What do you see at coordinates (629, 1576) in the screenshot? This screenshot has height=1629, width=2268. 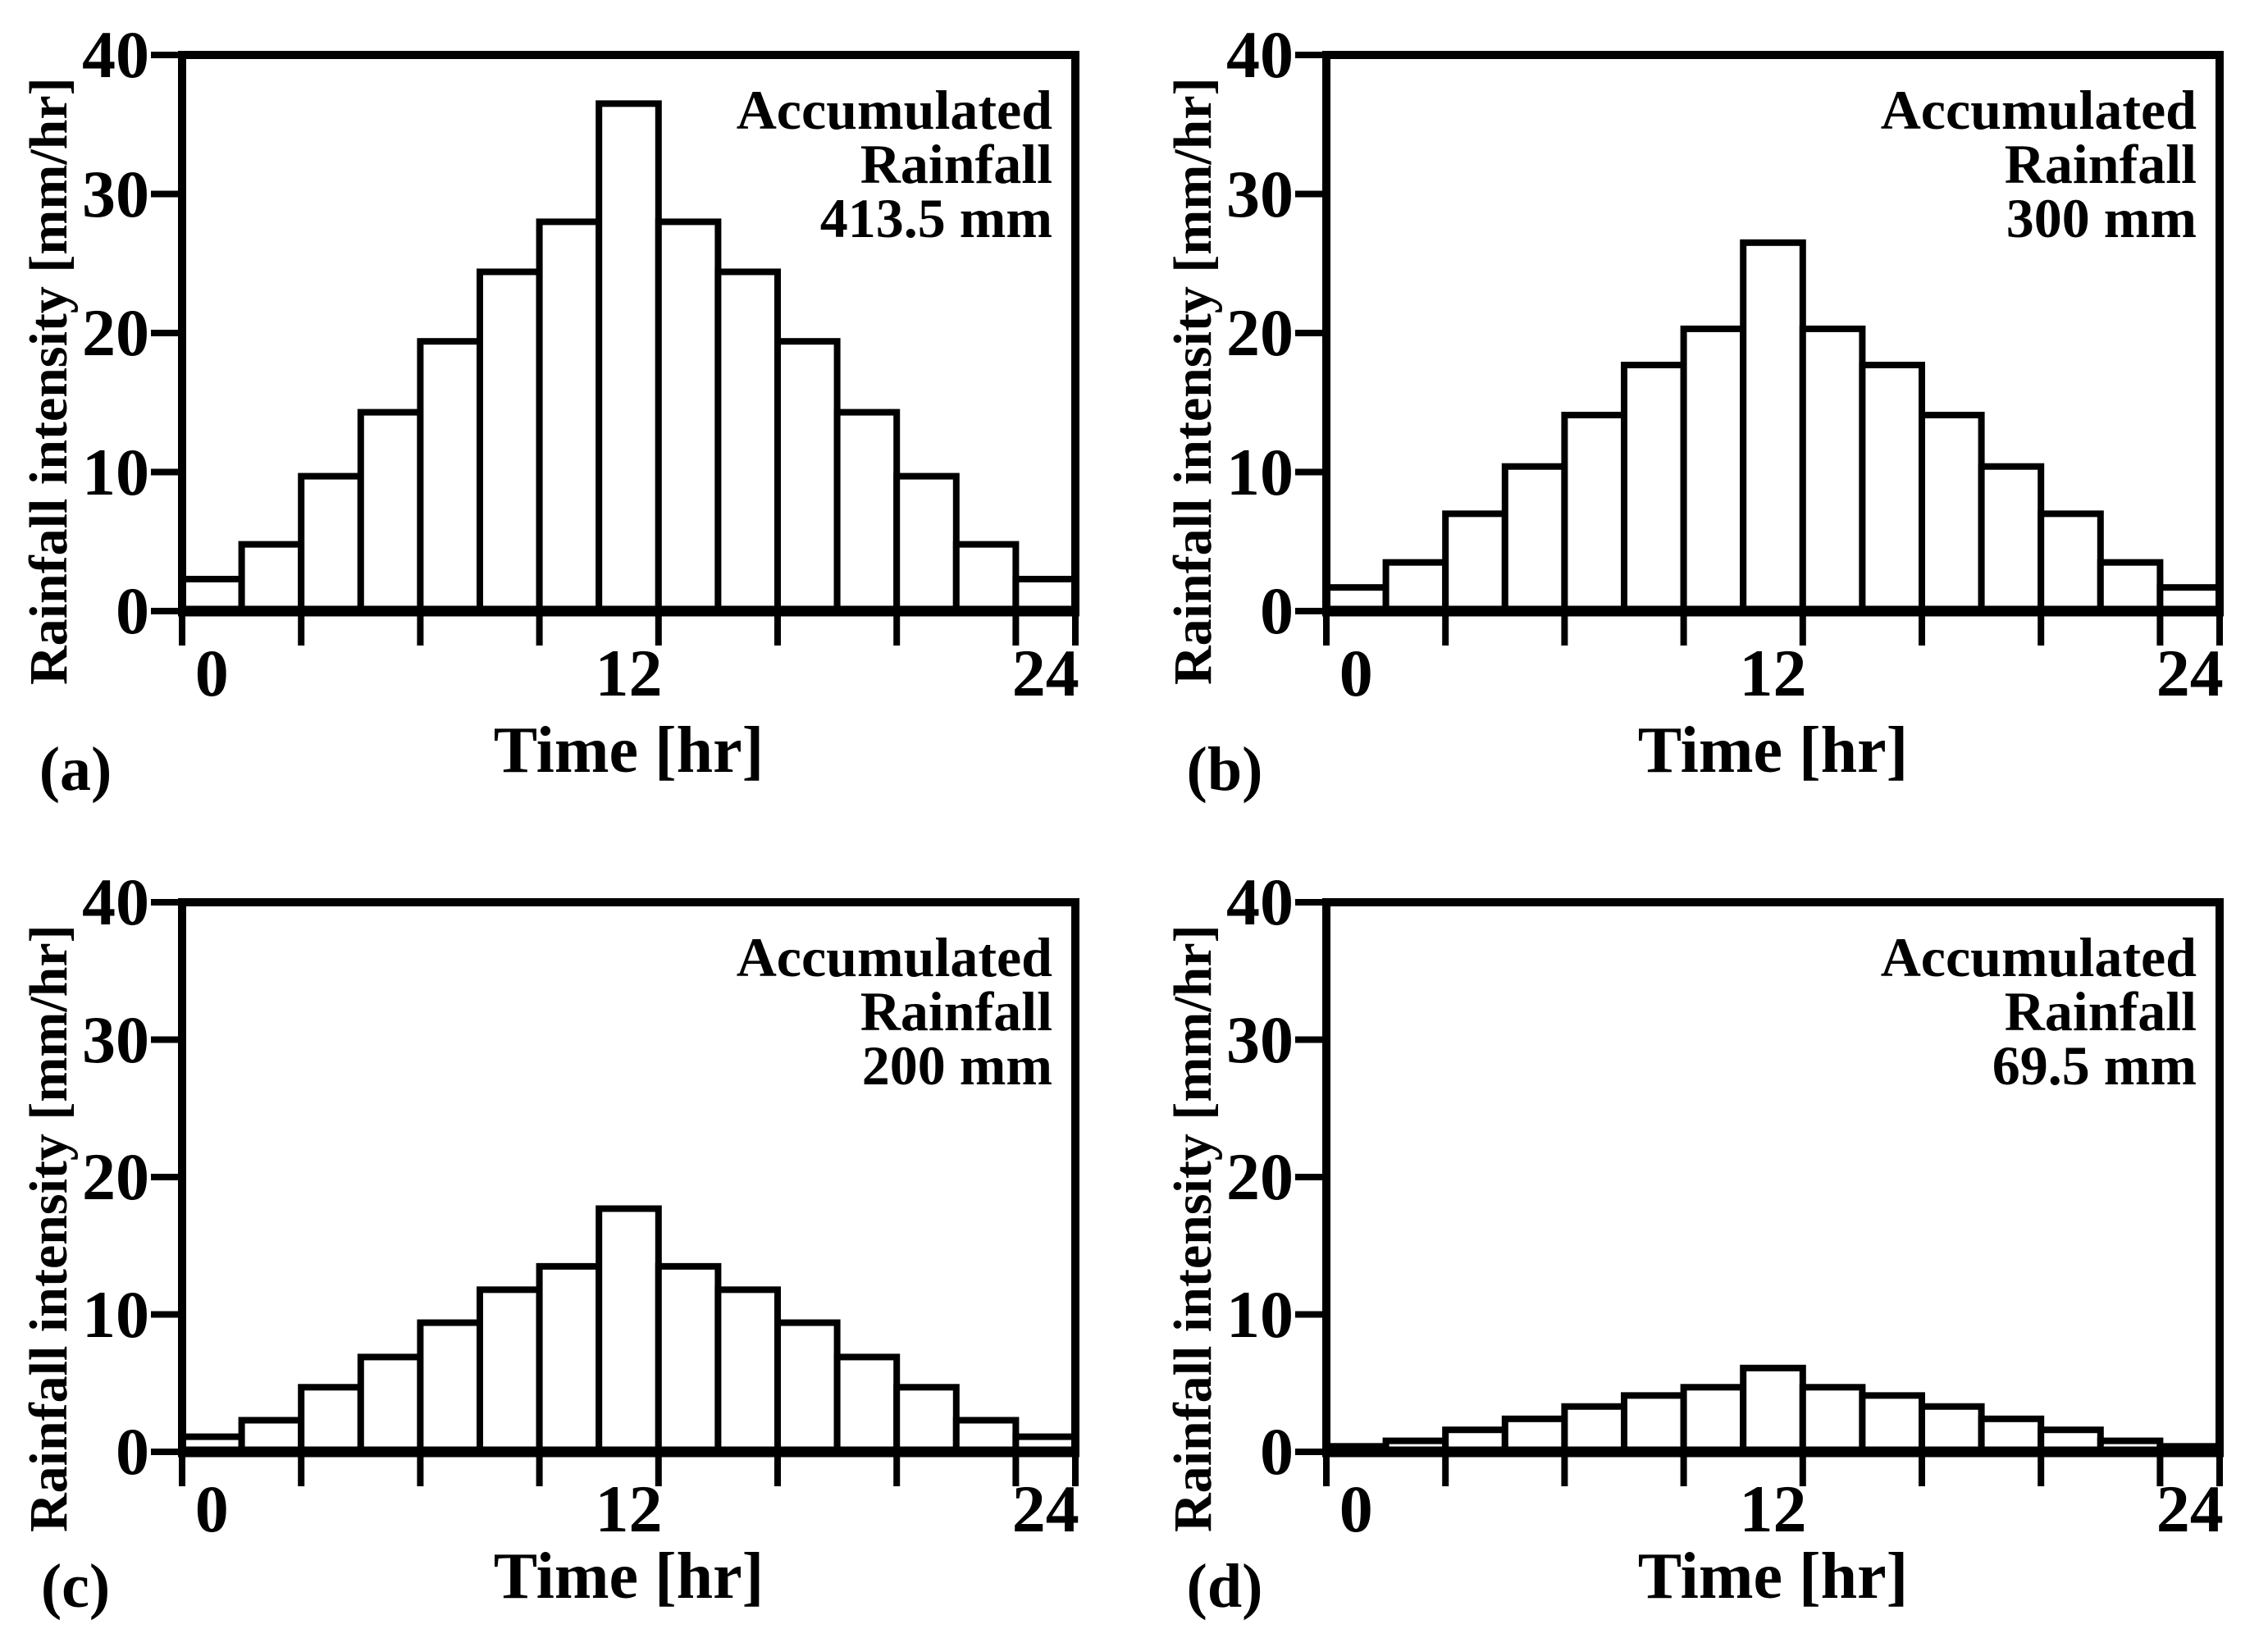 I see `panel-c-x-axis-title: Time [hr]` at bounding box center [629, 1576].